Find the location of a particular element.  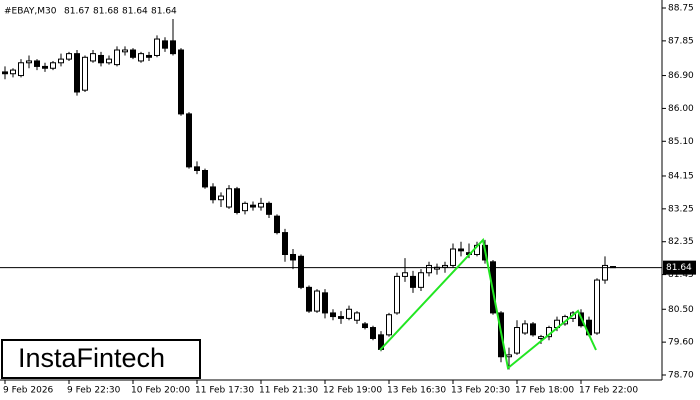

chart-title: #EBAY,M30 is located at coordinates (30, 12).